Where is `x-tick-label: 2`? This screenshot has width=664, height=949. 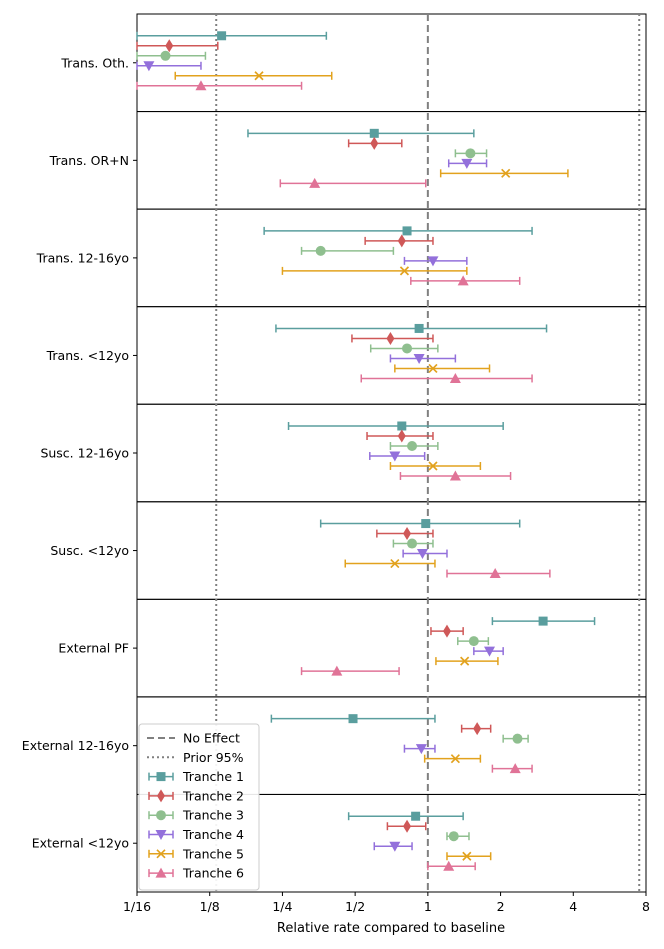 x-tick-label: 2 is located at coordinates (501, 906).